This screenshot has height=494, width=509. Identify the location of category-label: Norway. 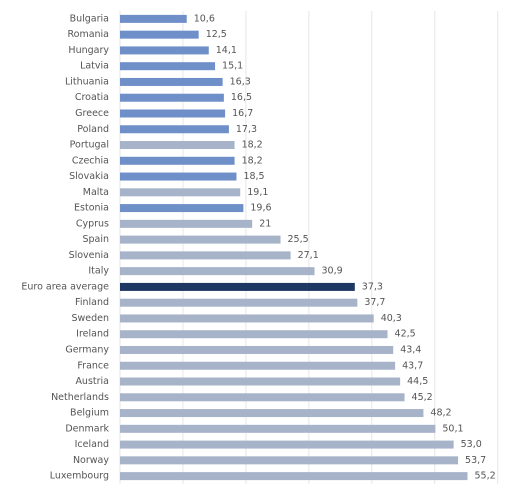
(91, 460).